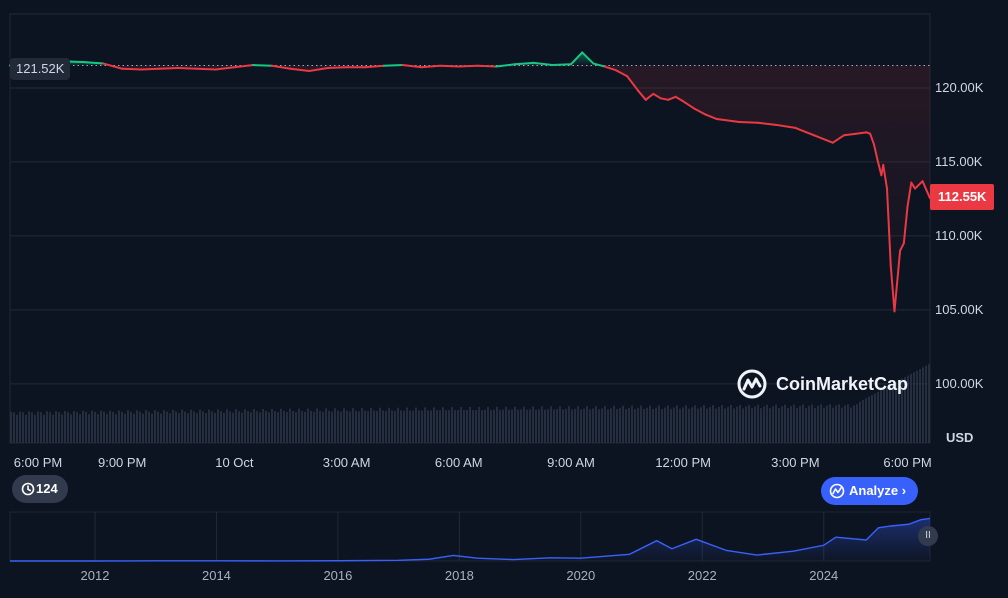 This screenshot has height=598, width=1008. Describe the element at coordinates (907, 462) in the screenshot. I see `x-tick-label: 6:00 PM` at that location.